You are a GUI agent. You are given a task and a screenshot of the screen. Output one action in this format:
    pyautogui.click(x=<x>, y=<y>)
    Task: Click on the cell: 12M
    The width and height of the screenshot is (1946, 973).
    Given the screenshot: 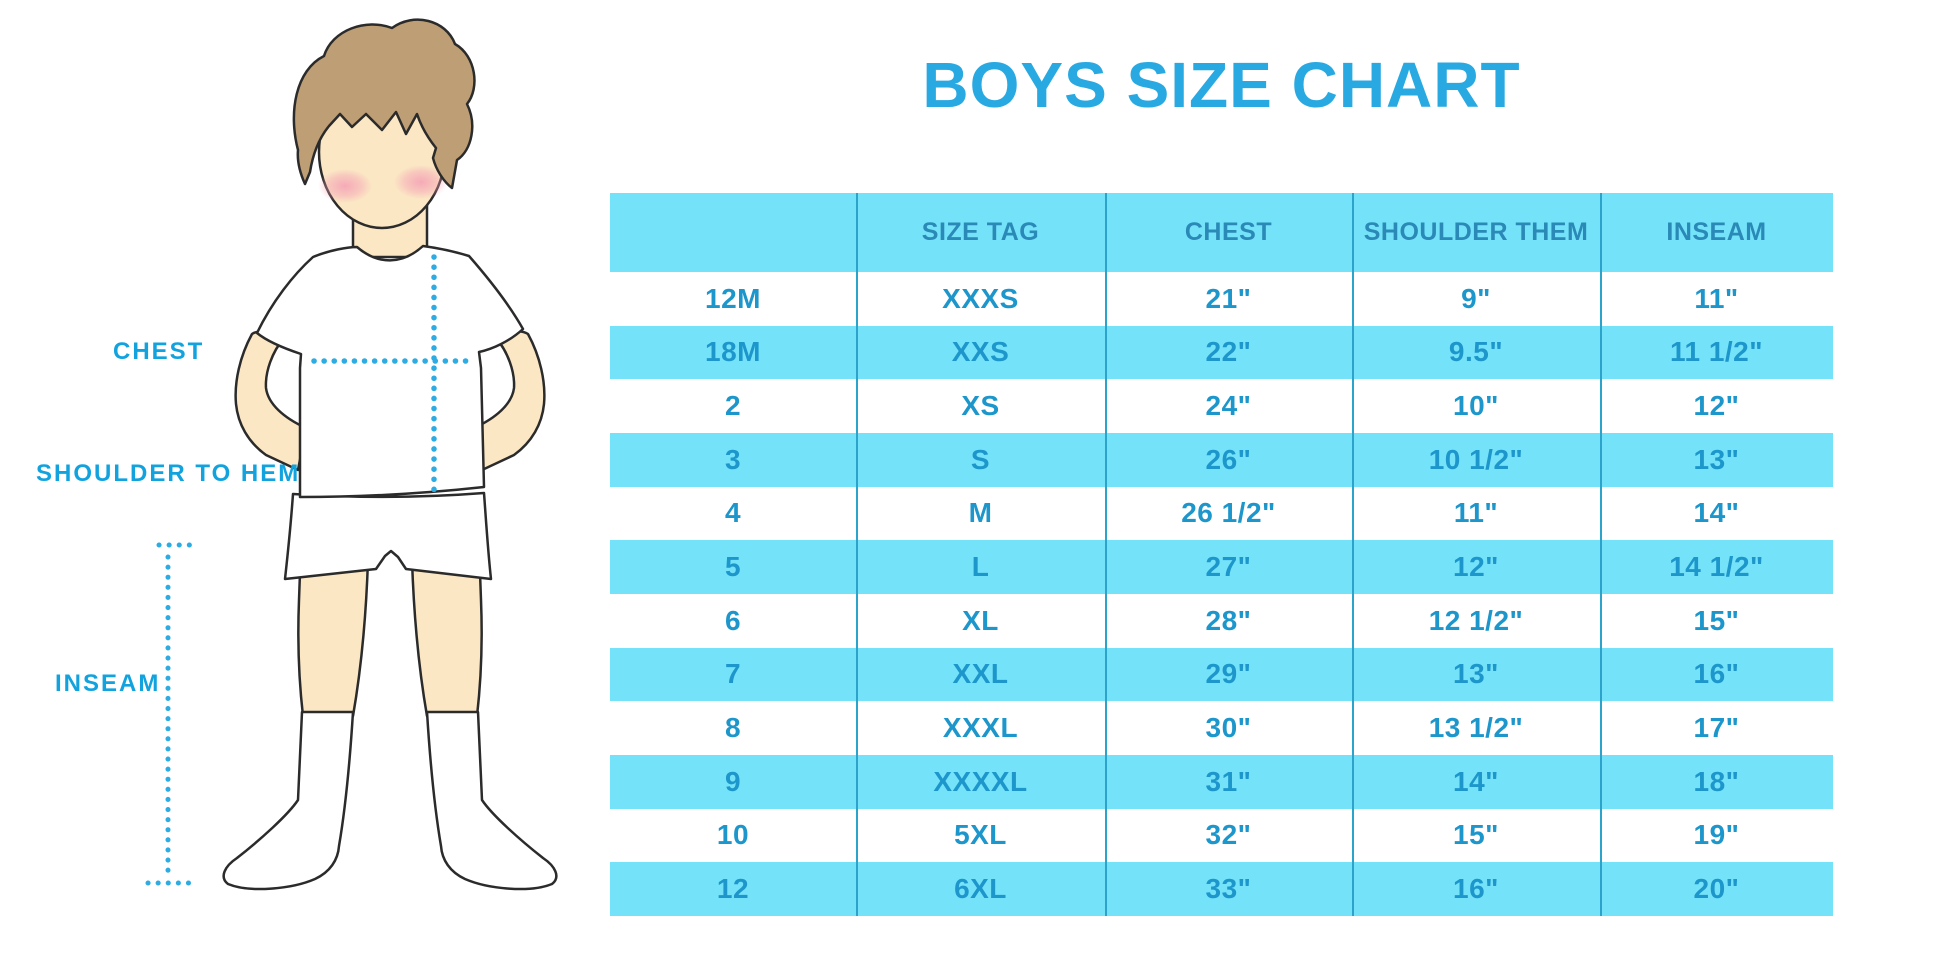 What is the action you would take?
    pyautogui.click(x=733, y=298)
    